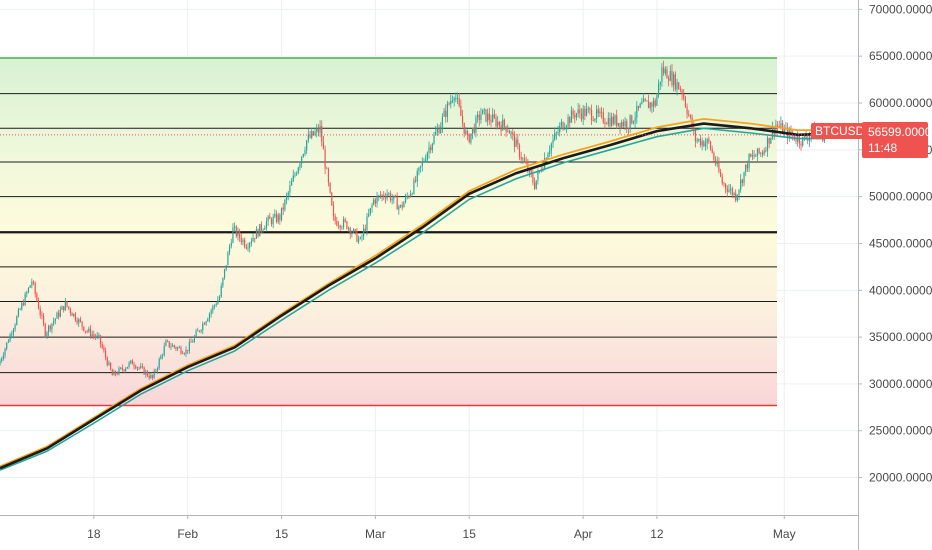 The image size is (932, 550). I want to click on x-tick-label: 12, so click(657, 534).